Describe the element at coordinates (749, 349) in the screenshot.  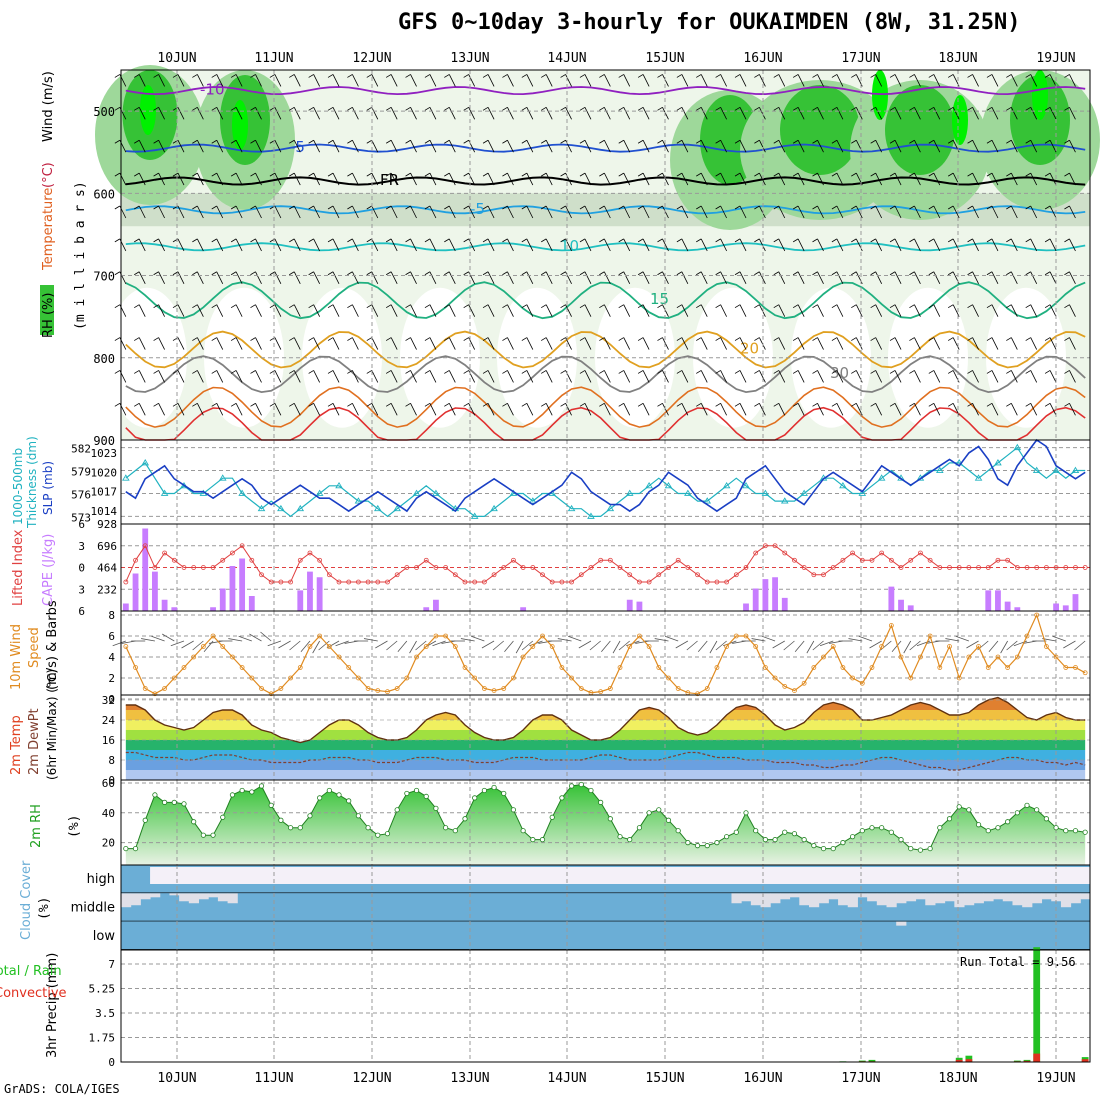
I see `contour-label: 20` at that location.